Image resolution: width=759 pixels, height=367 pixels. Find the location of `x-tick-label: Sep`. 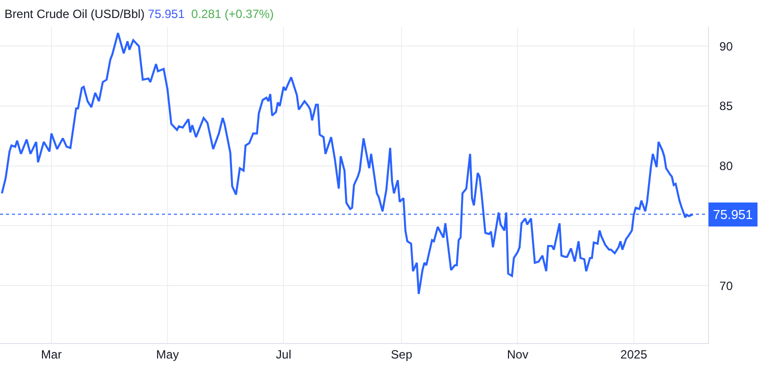

x-tick-label: Sep is located at coordinates (401, 354).